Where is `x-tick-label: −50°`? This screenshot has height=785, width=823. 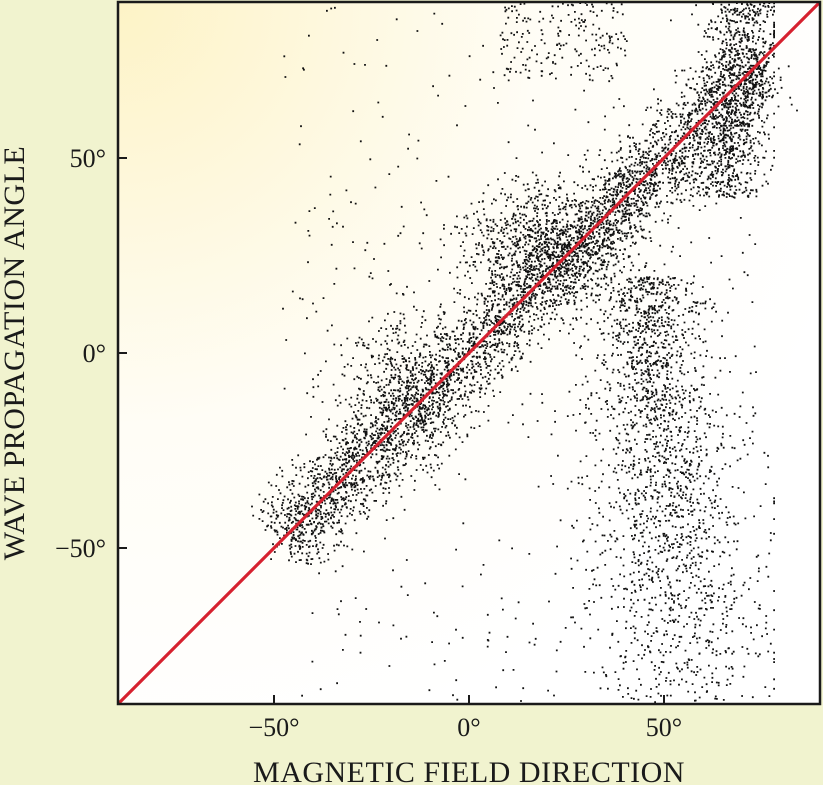
x-tick-label: −50° is located at coordinates (273, 727).